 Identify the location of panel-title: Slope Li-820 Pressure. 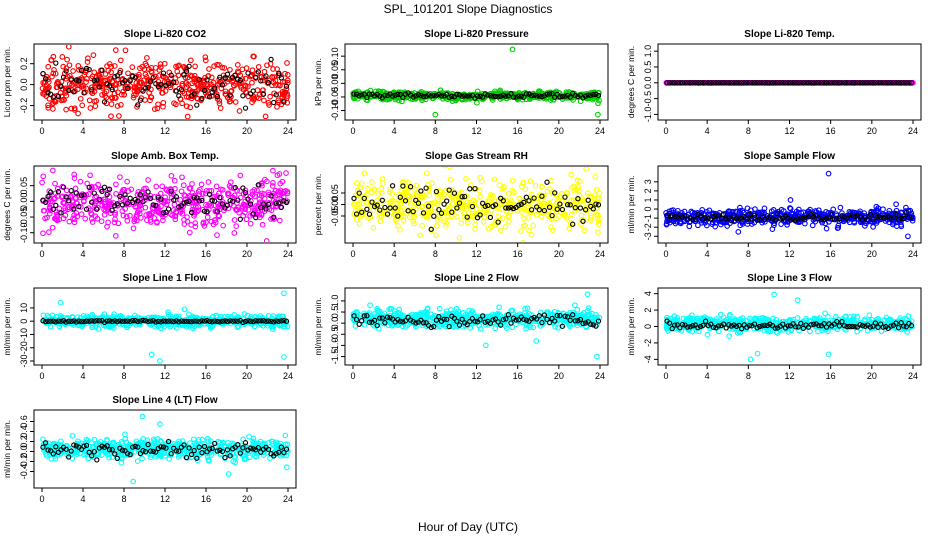
(476, 34).